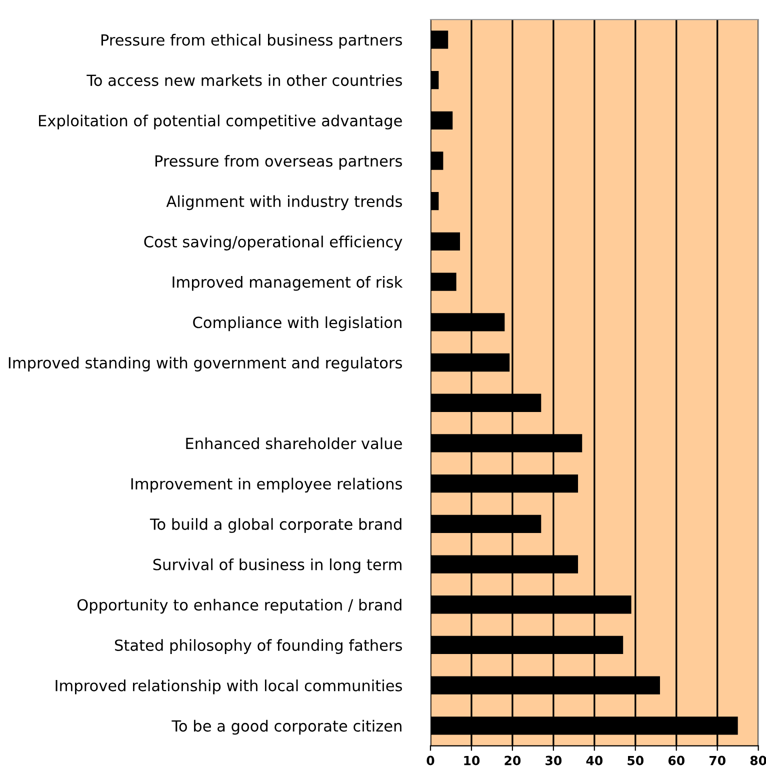 The height and width of the screenshot is (781, 766). What do you see at coordinates (430, 761) in the screenshot?
I see `x-tick-label: 0` at bounding box center [430, 761].